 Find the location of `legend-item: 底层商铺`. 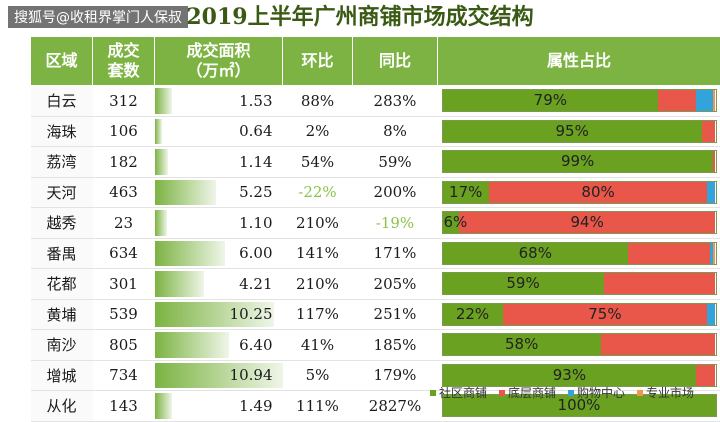

legend-item: 底层商铺 is located at coordinates (527, 392).